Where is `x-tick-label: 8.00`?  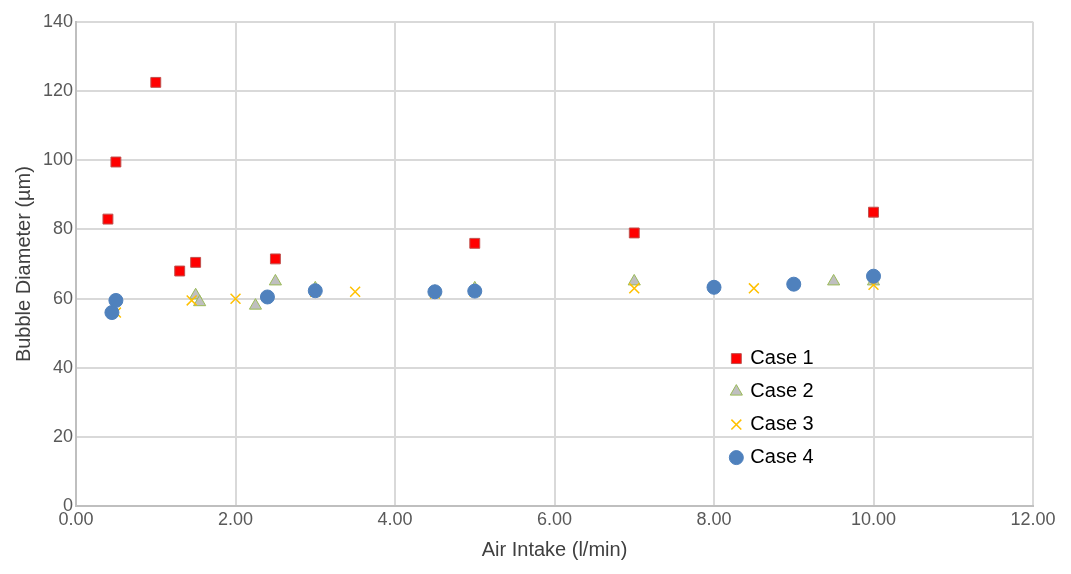
x-tick-label: 8.00 is located at coordinates (714, 519).